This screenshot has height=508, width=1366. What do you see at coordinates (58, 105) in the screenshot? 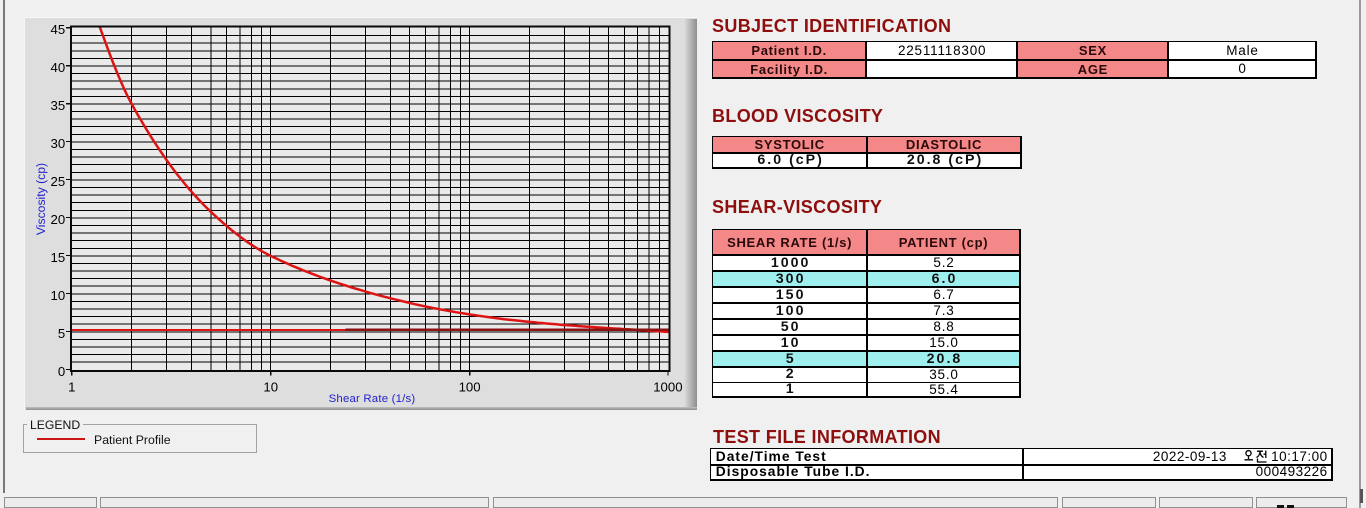
I see `svg-text: 35` at bounding box center [58, 105].